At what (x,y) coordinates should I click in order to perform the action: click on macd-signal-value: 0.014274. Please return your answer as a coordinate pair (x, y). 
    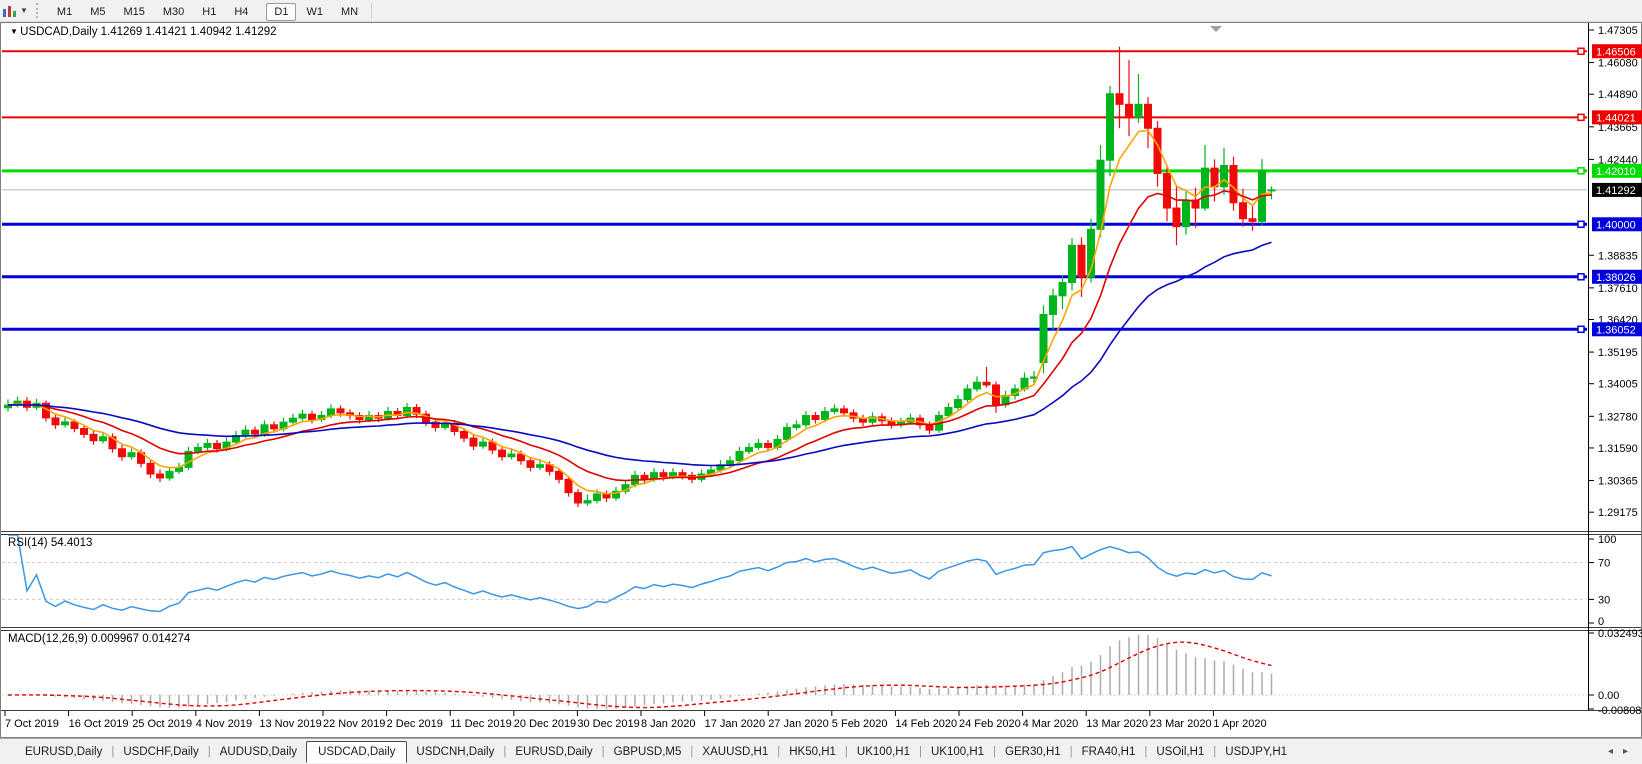
    Looking at the image, I should click on (166, 639).